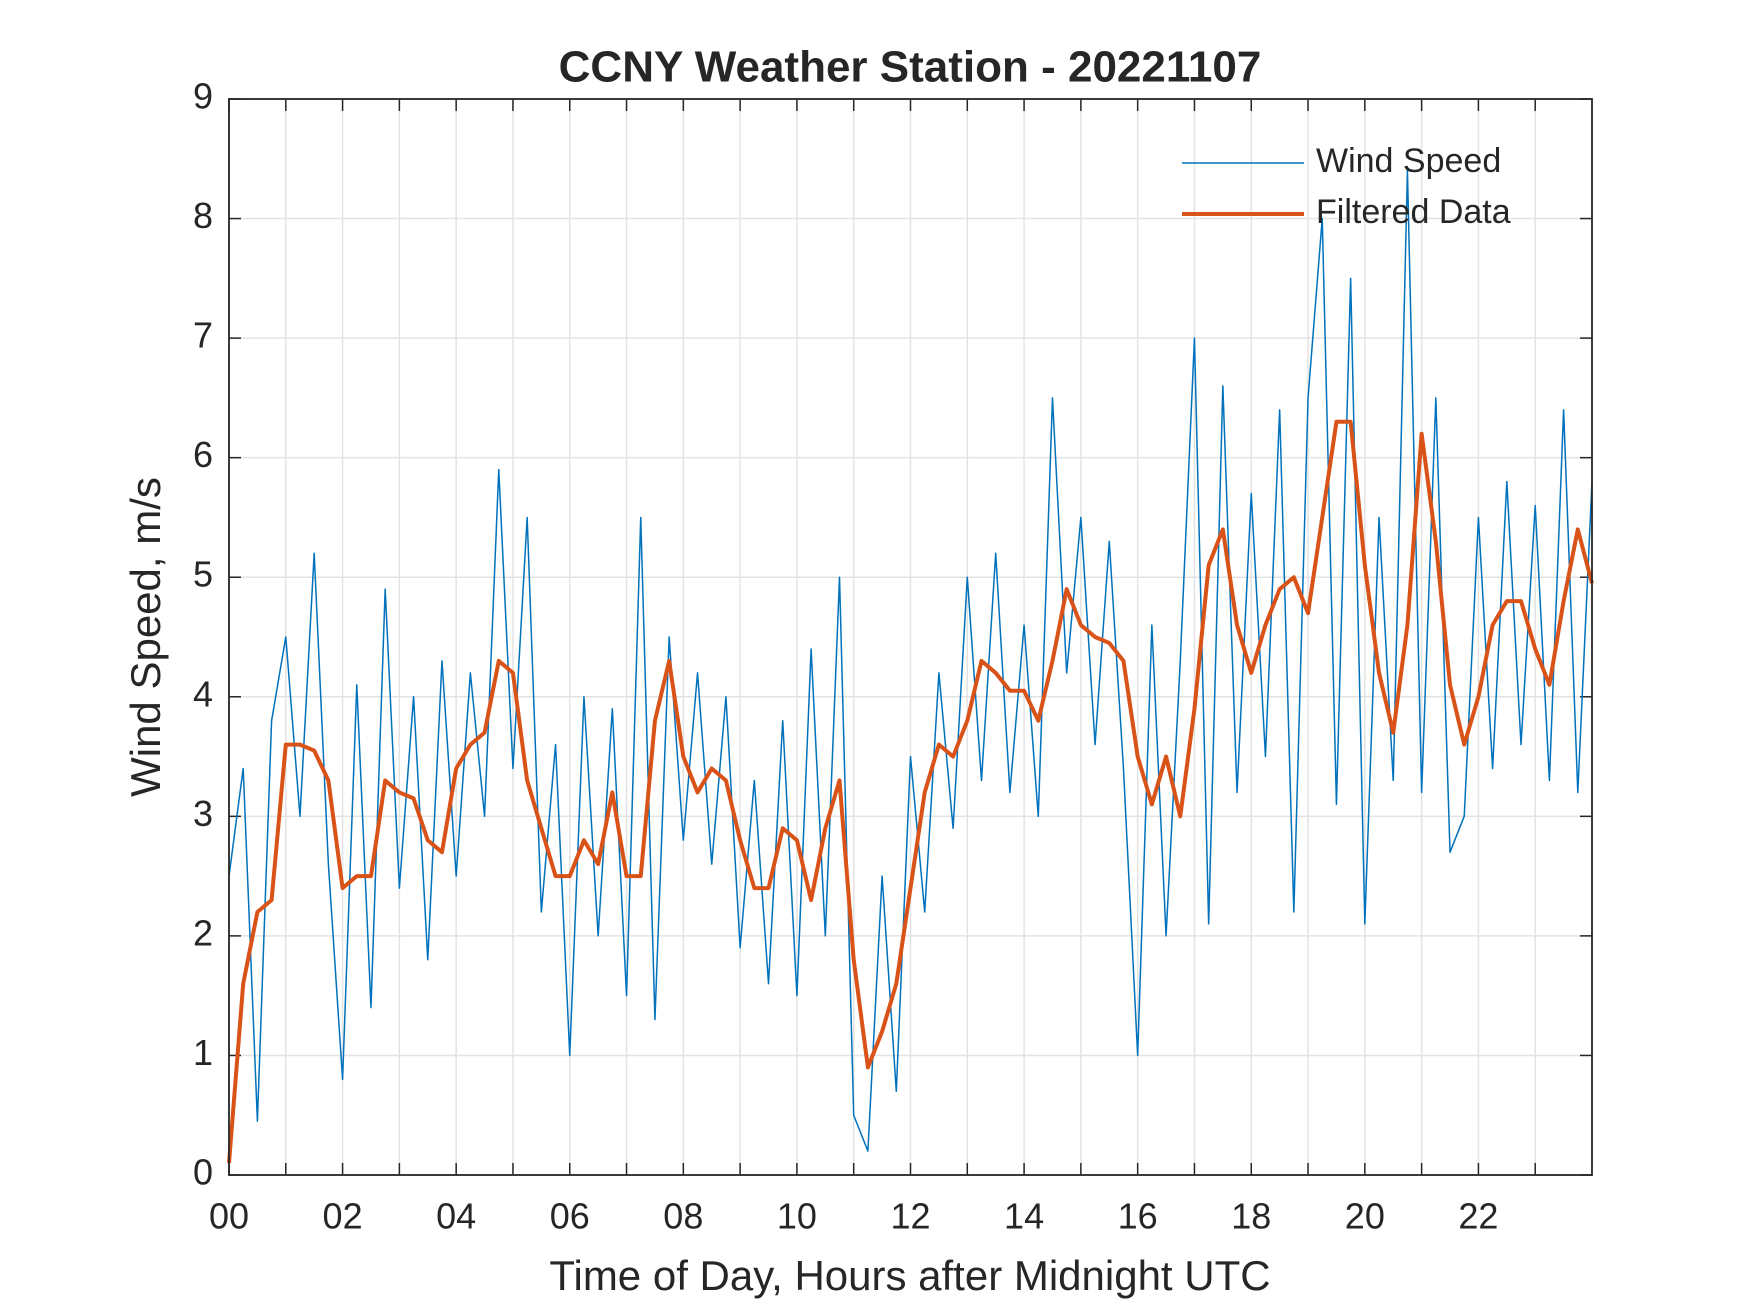 The image size is (1750, 1313). What do you see at coordinates (203, 932) in the screenshot?
I see `y-tick-label: 2` at bounding box center [203, 932].